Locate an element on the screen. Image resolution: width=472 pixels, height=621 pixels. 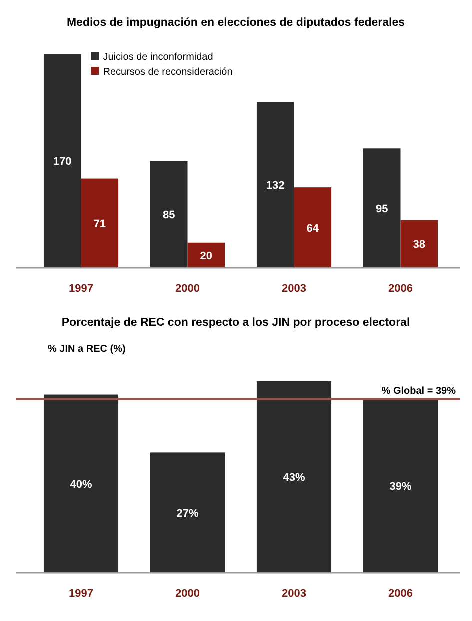
data-label: 38 is located at coordinates (419, 245).